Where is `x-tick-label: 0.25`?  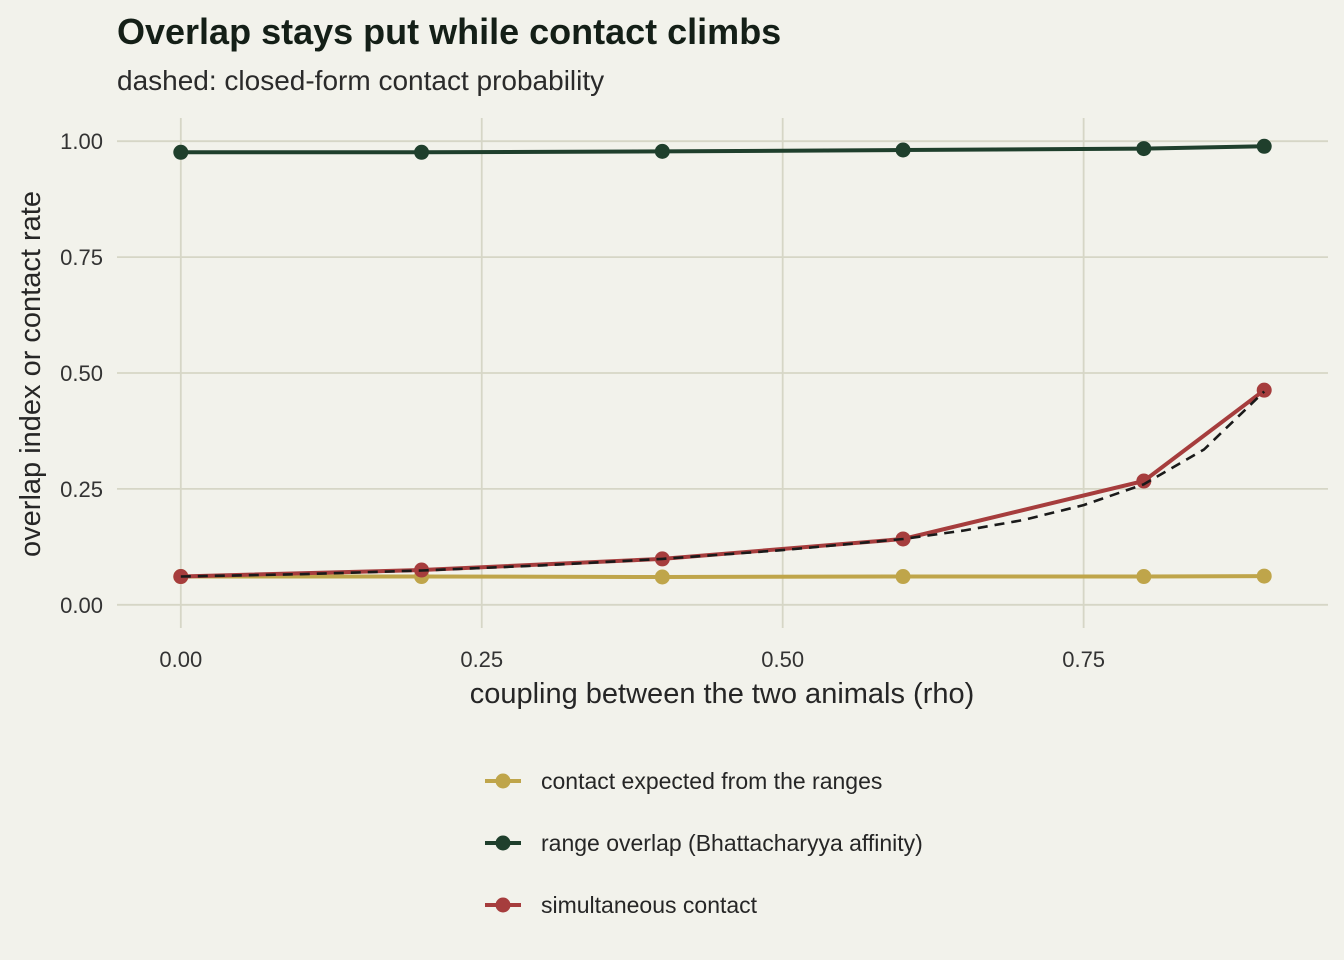
x-tick-label: 0.25 is located at coordinates (481, 659).